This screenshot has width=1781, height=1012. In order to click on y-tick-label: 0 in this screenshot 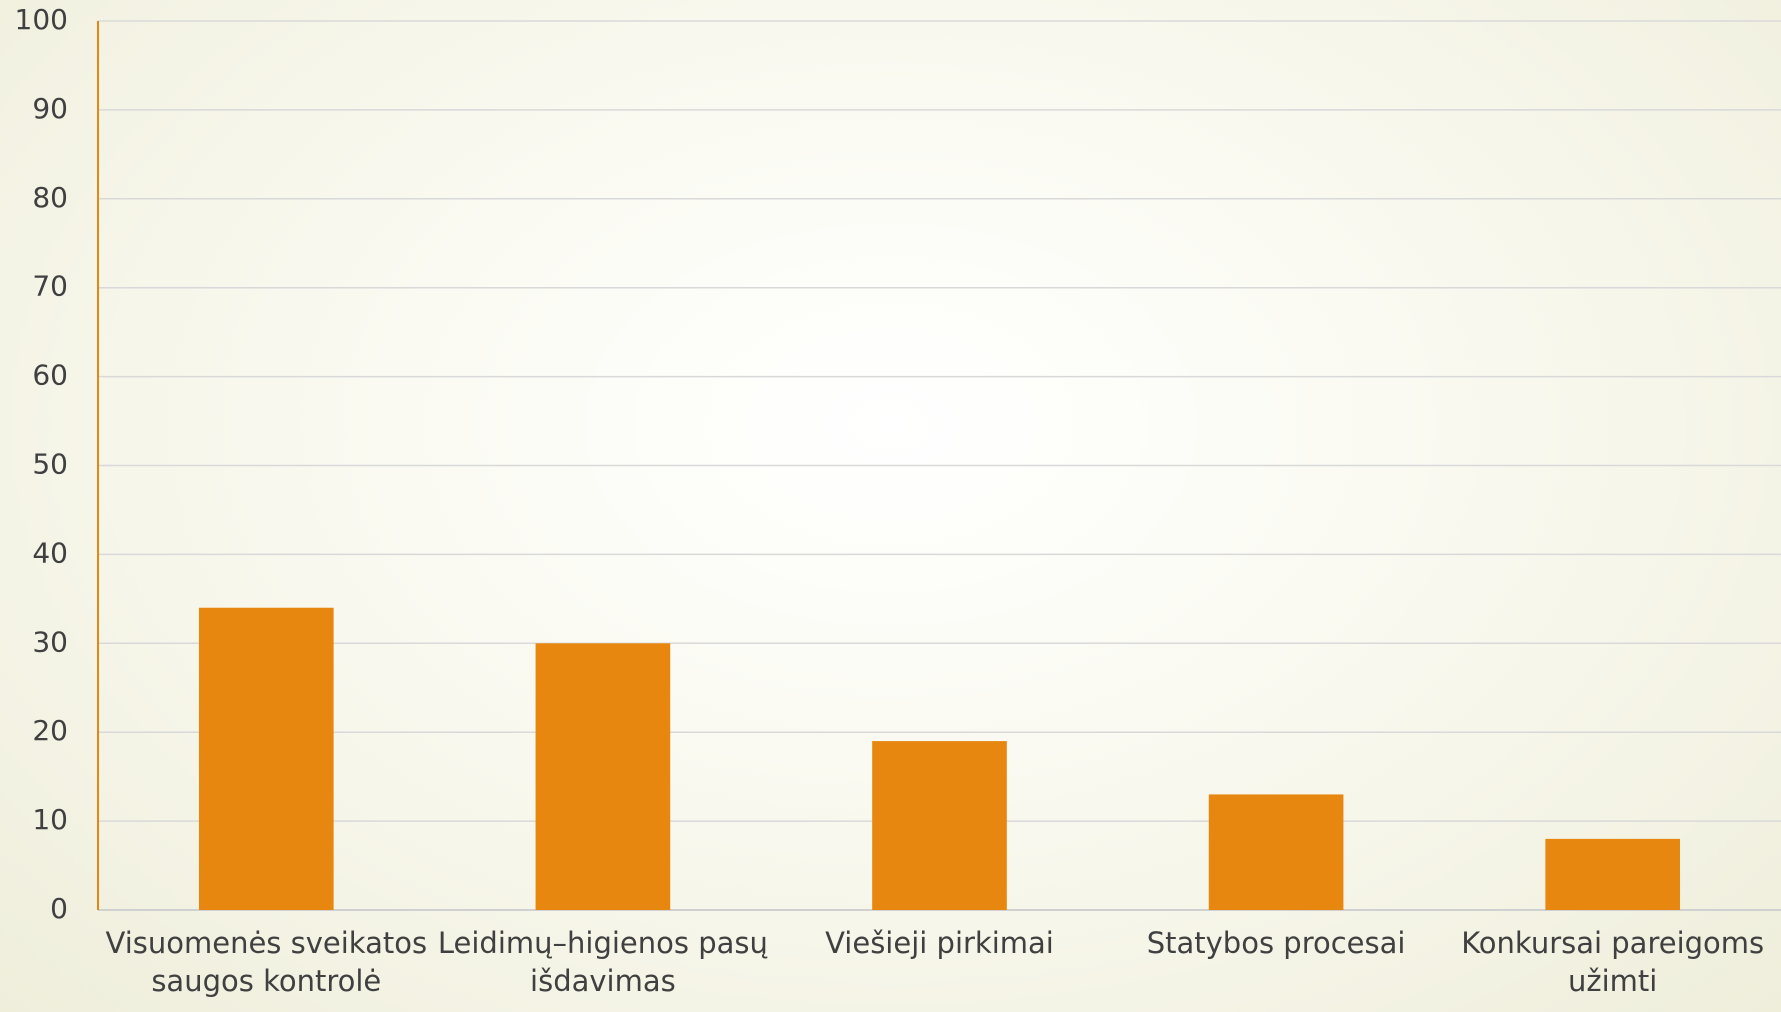, I will do `click(59, 908)`.